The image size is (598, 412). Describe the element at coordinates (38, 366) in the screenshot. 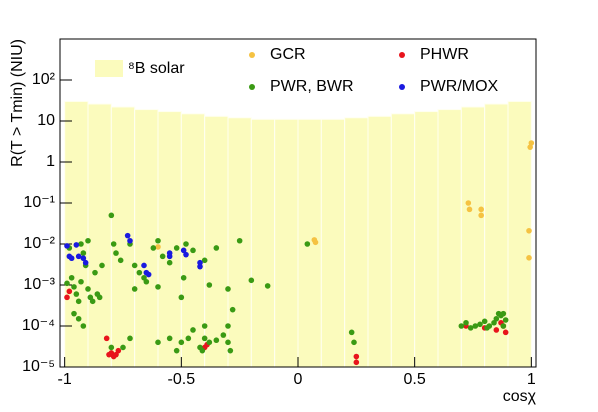

I see `y-tick-label: 10⁻⁵` at that location.